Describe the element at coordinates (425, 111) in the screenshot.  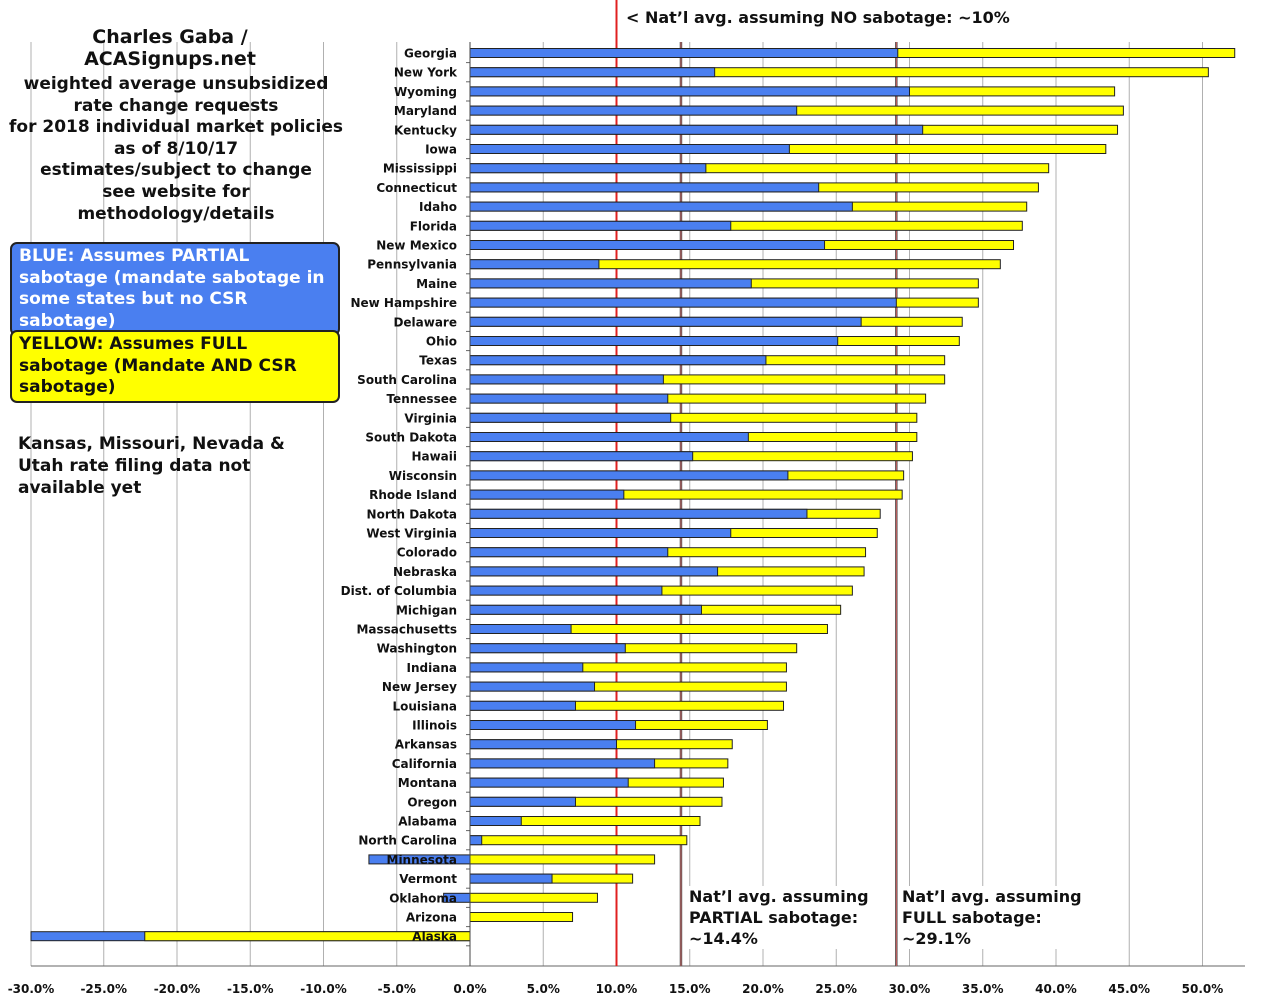
I see `category-label: Maryland` at that location.